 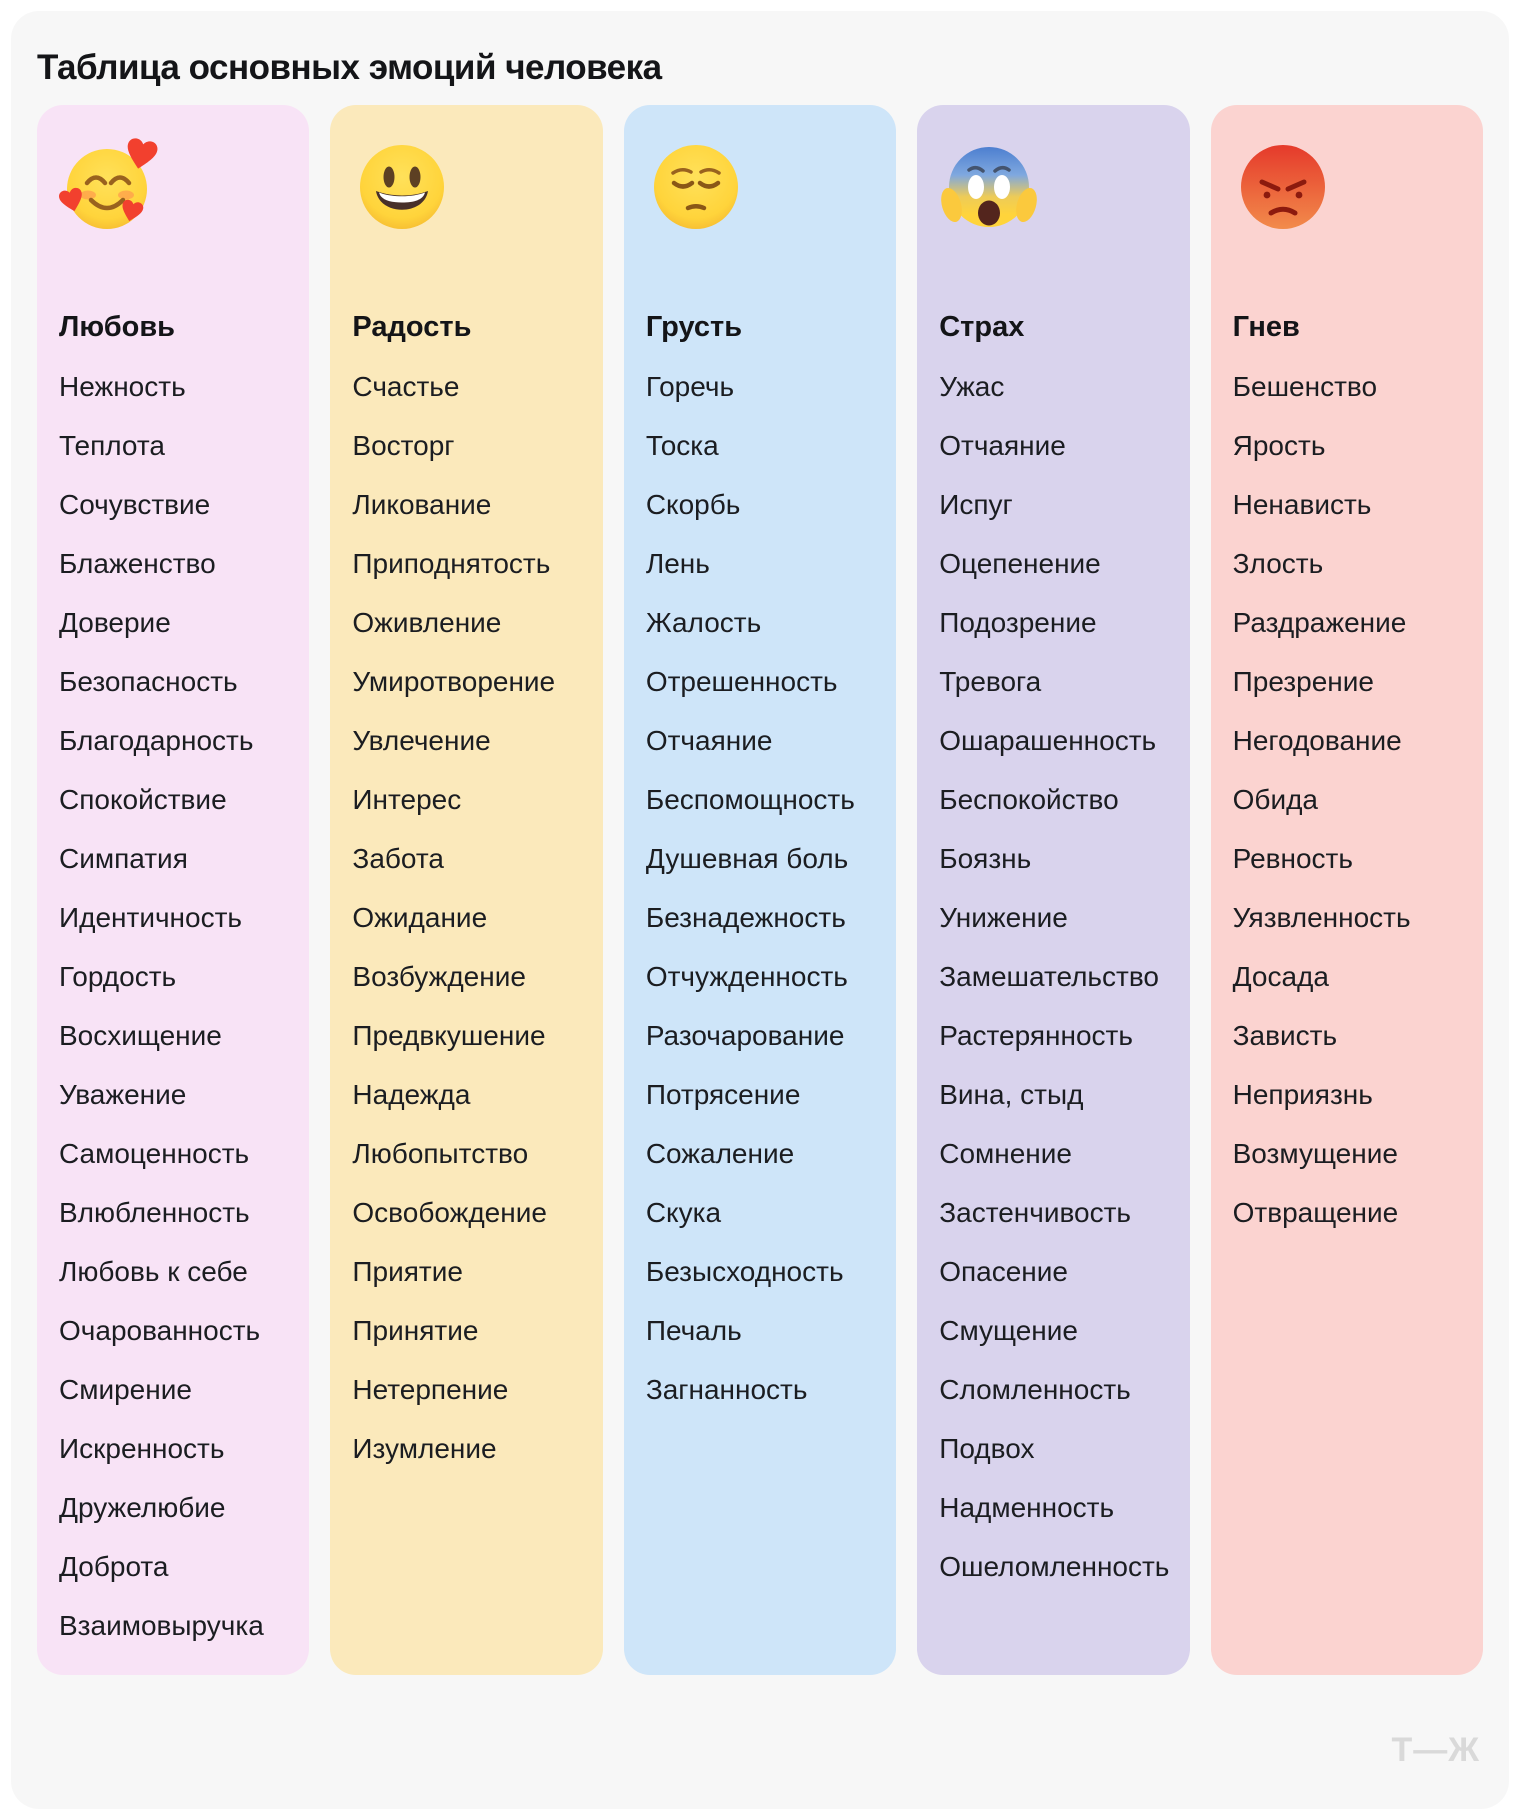 I want to click on emotion-item: Блаженство, so click(x=137, y=563).